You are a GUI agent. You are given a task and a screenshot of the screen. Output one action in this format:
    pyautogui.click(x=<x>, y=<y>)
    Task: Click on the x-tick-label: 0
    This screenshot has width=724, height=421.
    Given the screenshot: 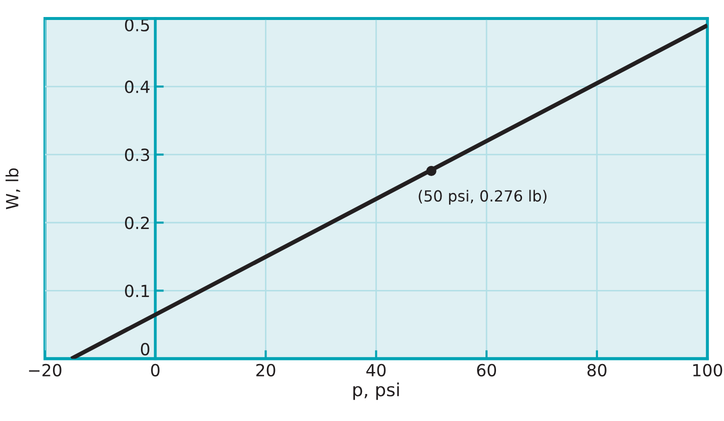 What is the action you would take?
    pyautogui.click(x=155, y=370)
    